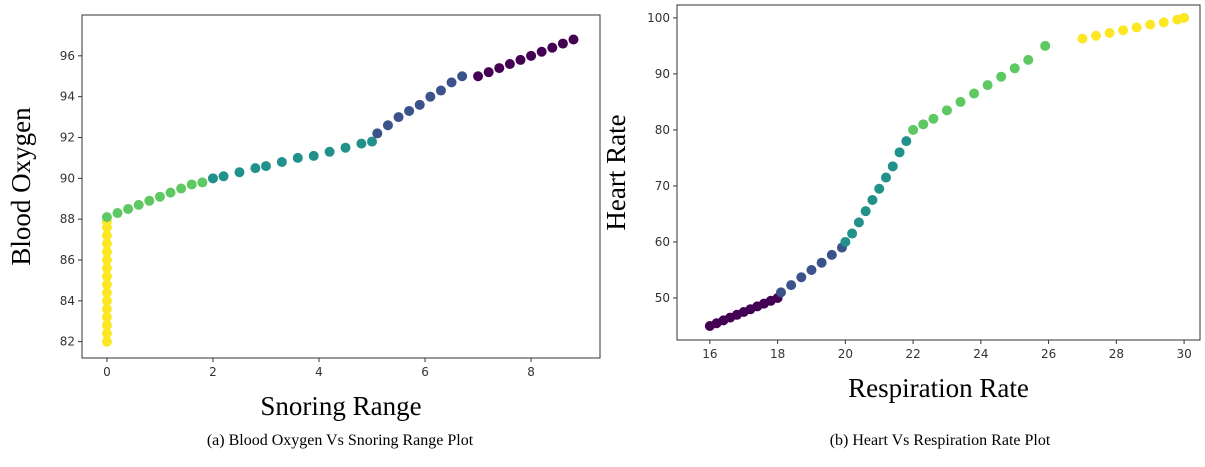  What do you see at coordinates (980, 354) in the screenshot?
I see `x-tick-label: 24` at bounding box center [980, 354].